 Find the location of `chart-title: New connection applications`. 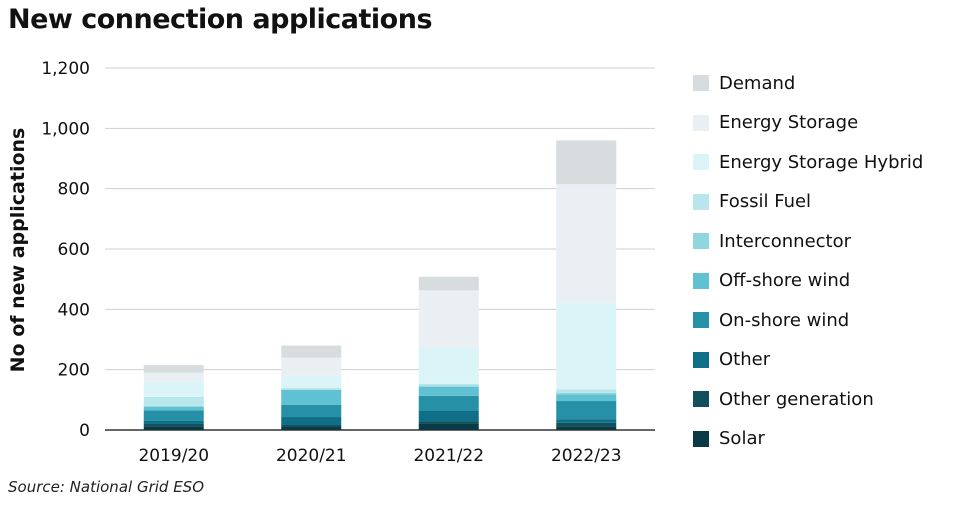

chart-title: New connection applications is located at coordinates (220, 19).